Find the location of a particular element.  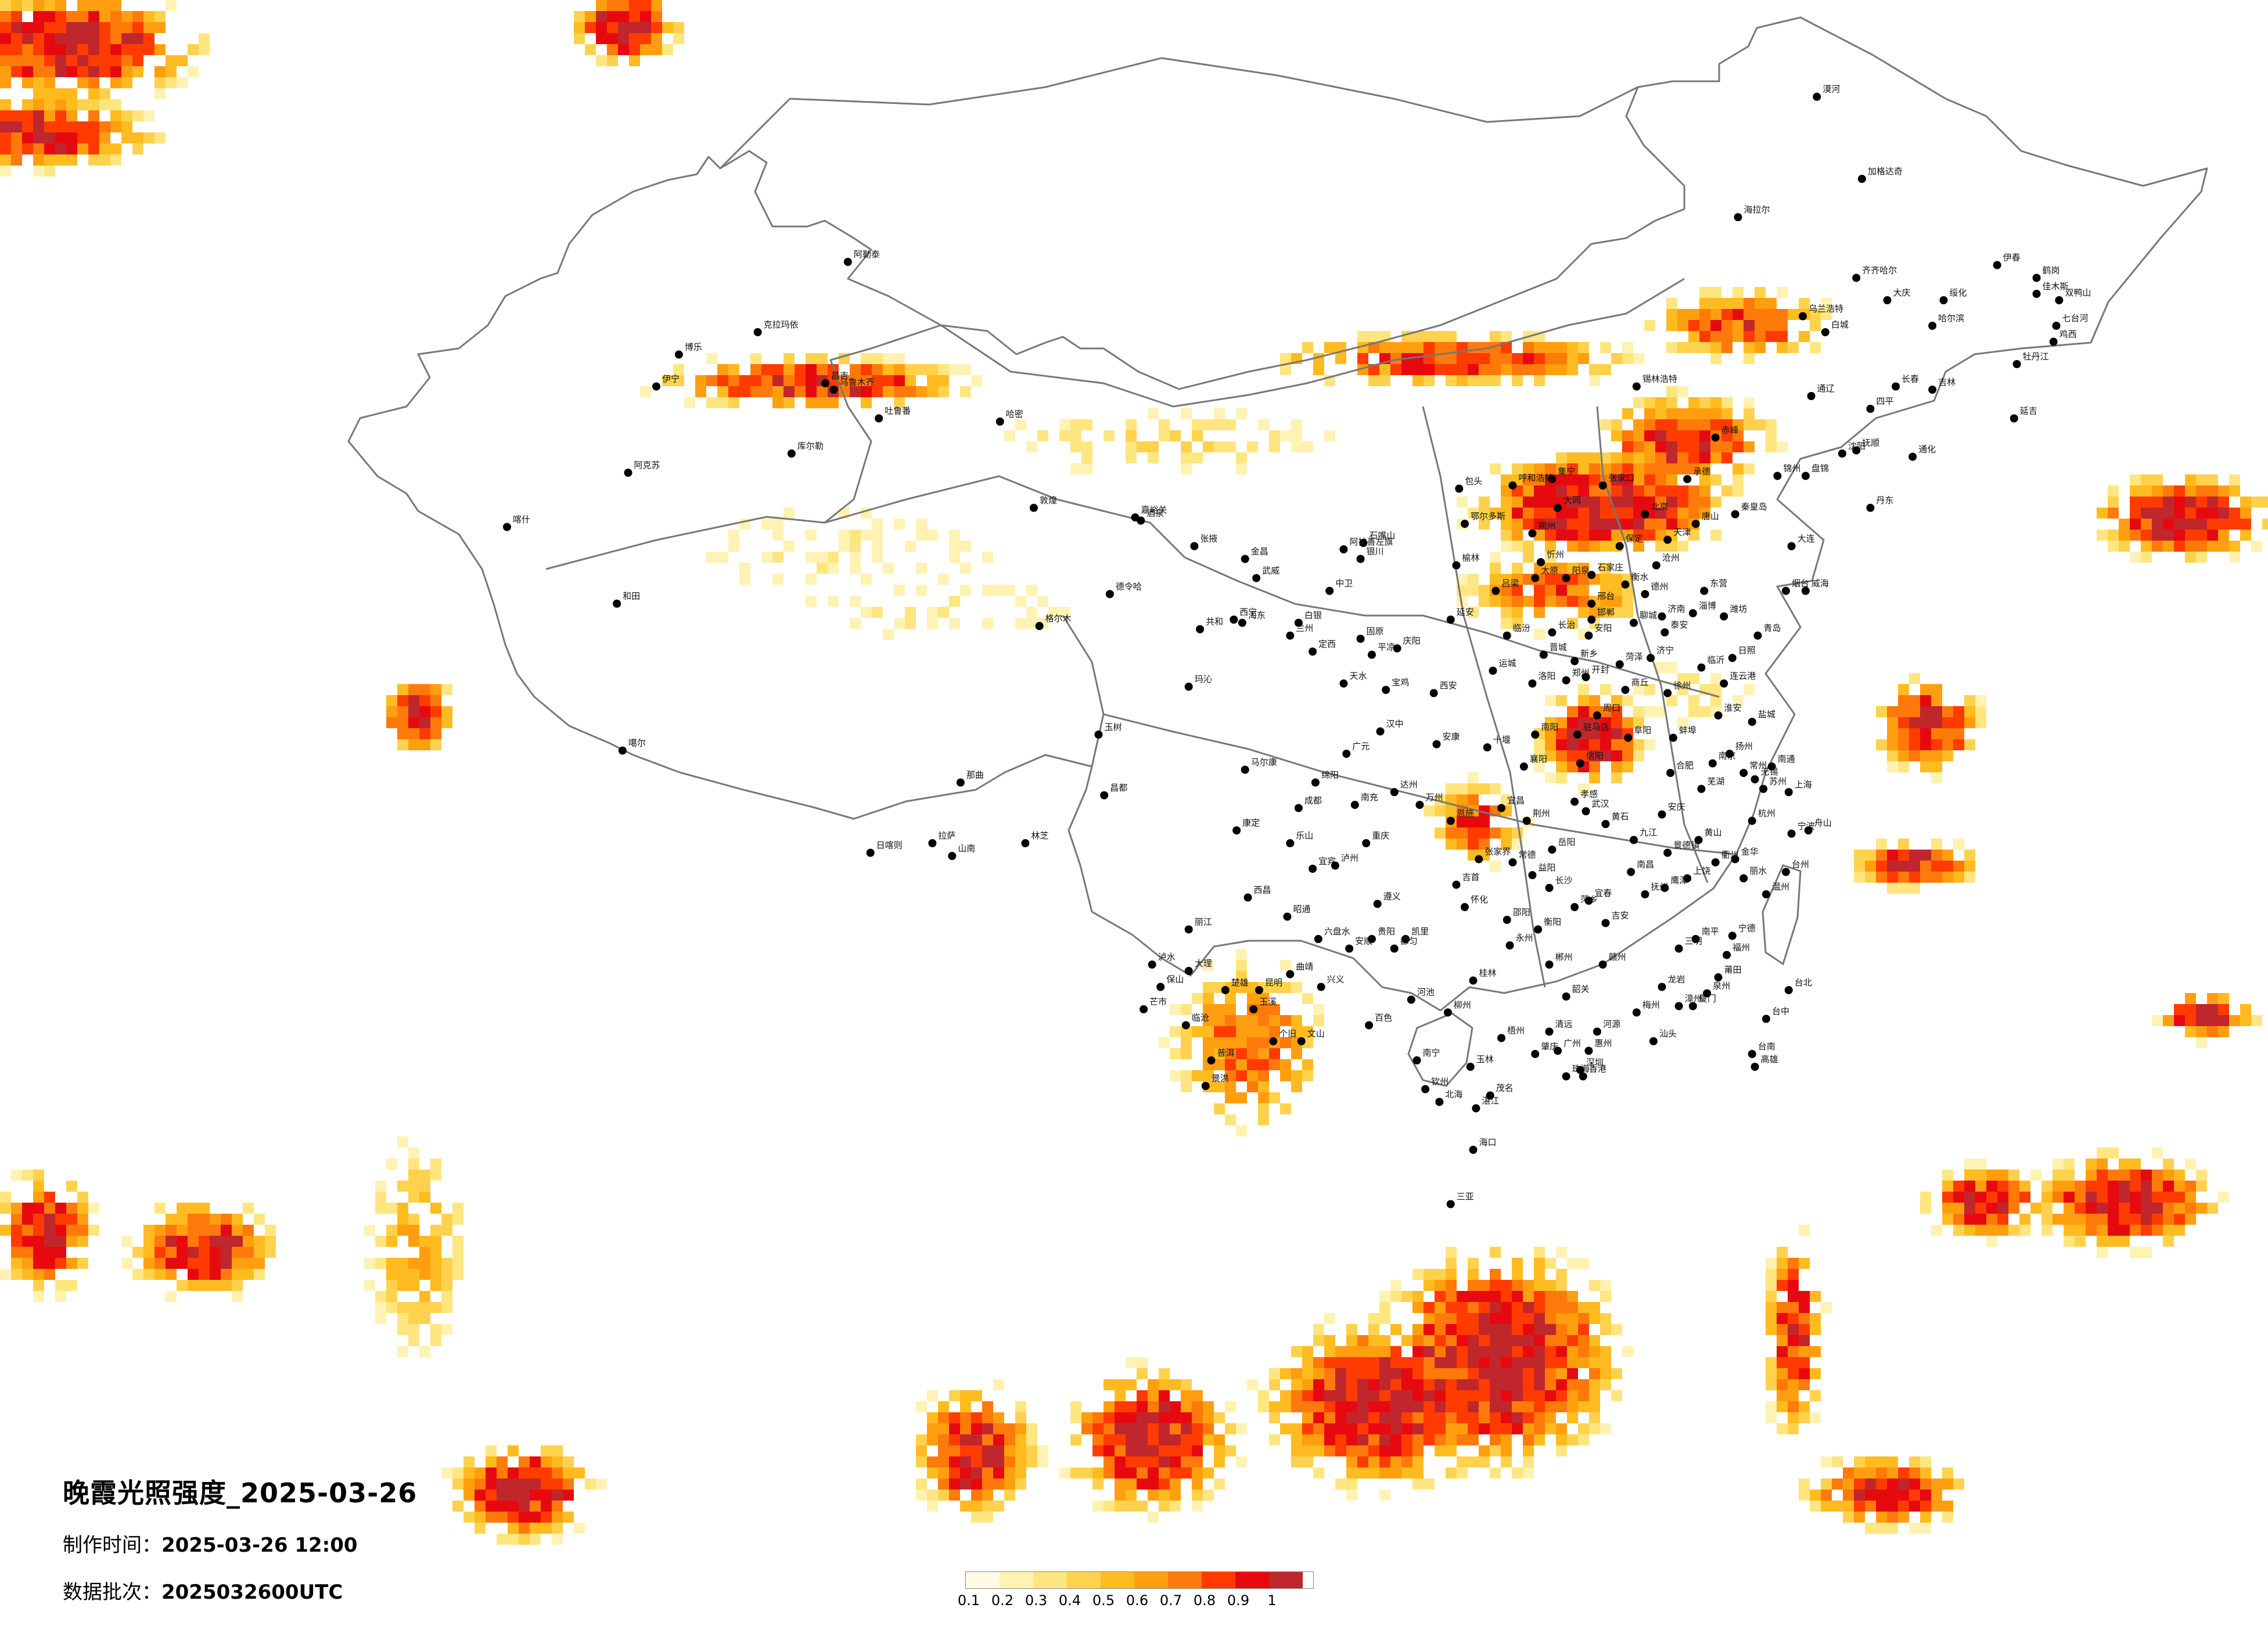

city-label: 三明 is located at coordinates (1693, 942).